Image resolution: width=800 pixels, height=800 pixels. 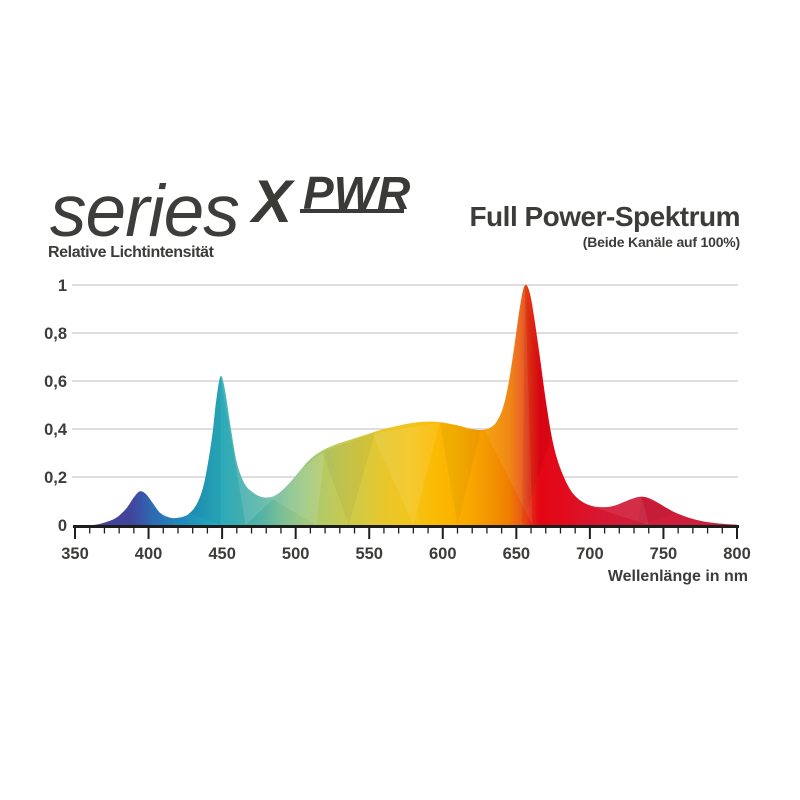 I want to click on y-axis-title: Relative Lichtintensität, so click(x=131, y=252).